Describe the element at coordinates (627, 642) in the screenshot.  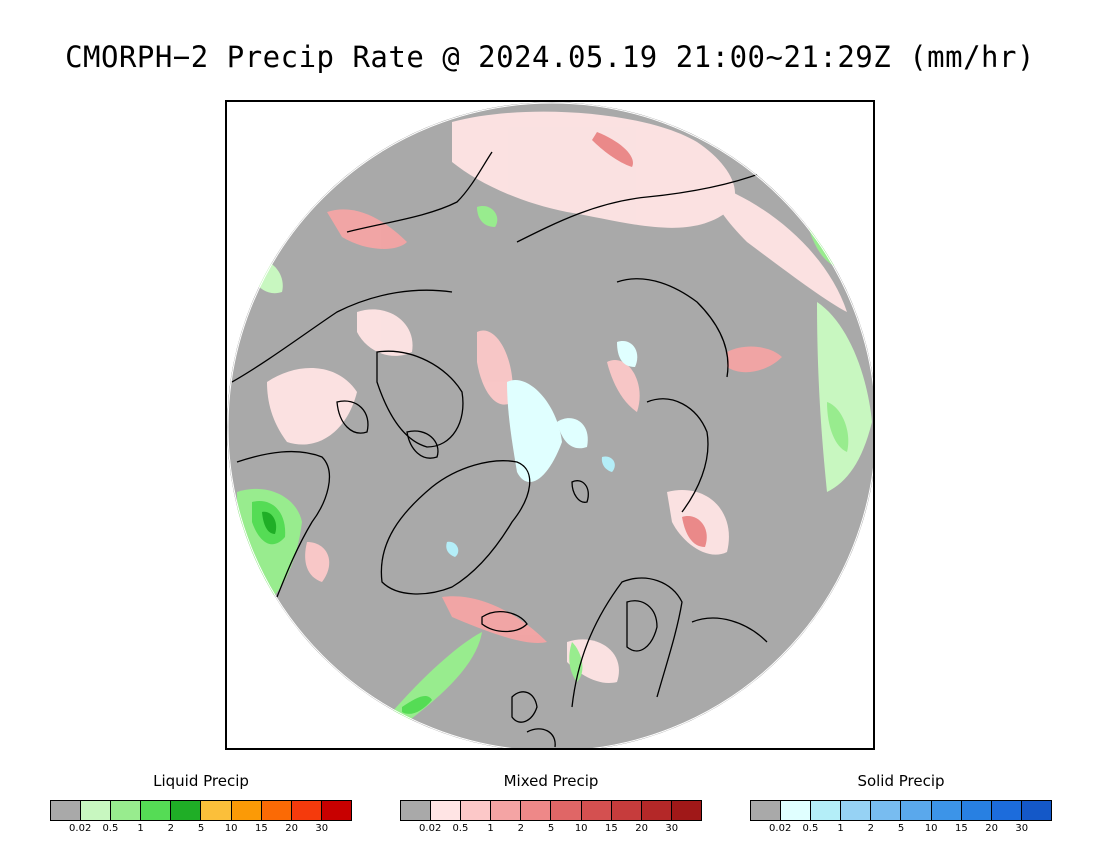
I see `scandinavia-coast` at that location.